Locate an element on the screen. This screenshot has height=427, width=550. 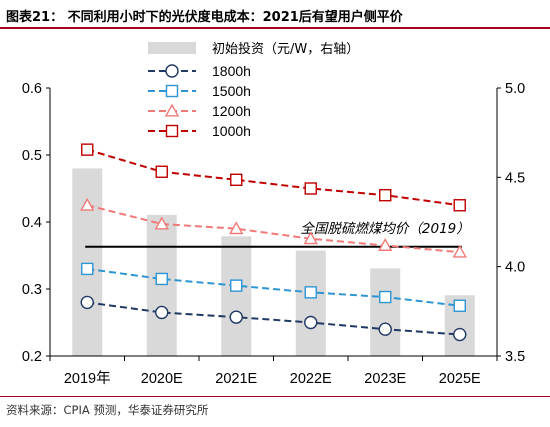
reference-line-label: 全国脱硫燃煤均价（2019） is located at coordinates (384, 229).